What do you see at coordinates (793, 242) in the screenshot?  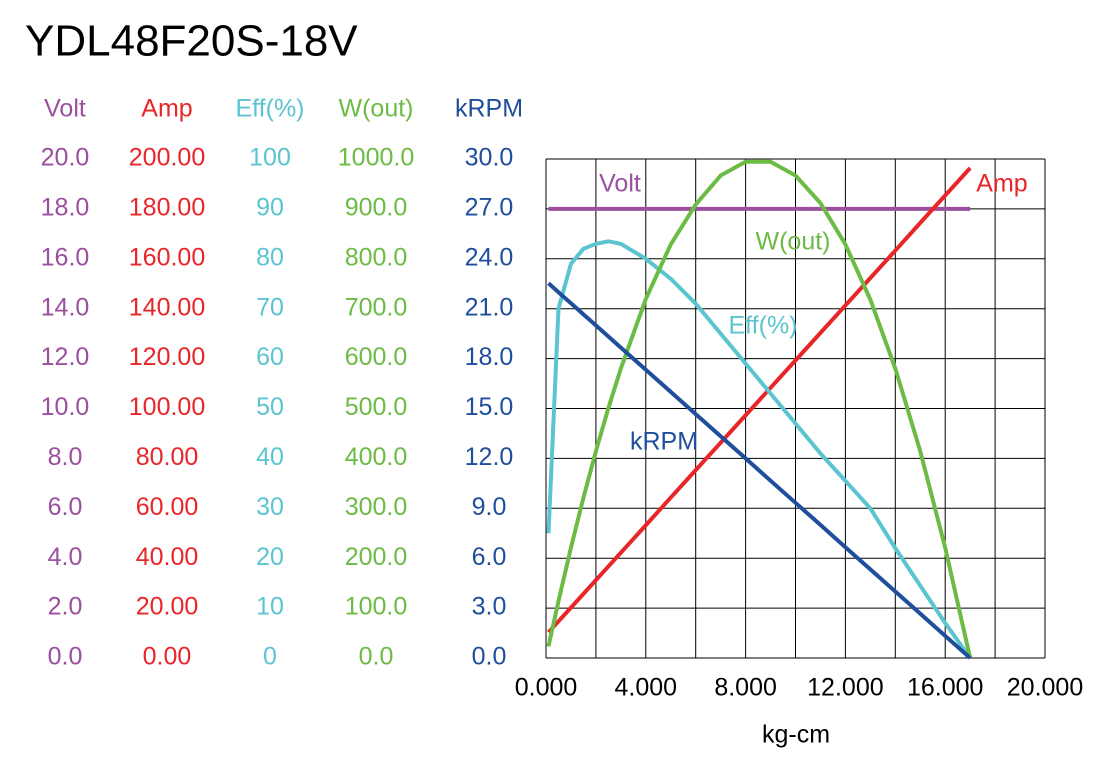 I see `series-label: W(out)` at bounding box center [793, 242].